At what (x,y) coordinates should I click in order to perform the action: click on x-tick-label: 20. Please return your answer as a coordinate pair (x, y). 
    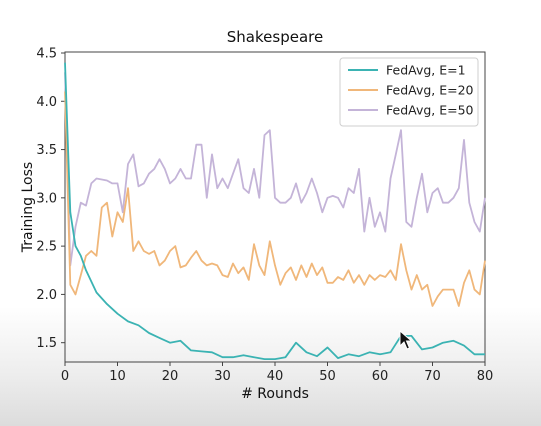
    Looking at the image, I should click on (170, 376).